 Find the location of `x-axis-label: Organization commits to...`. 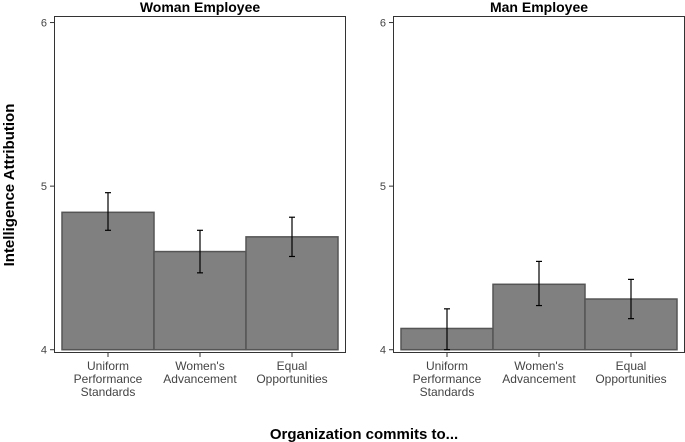

x-axis-label: Organization commits to... is located at coordinates (364, 434).